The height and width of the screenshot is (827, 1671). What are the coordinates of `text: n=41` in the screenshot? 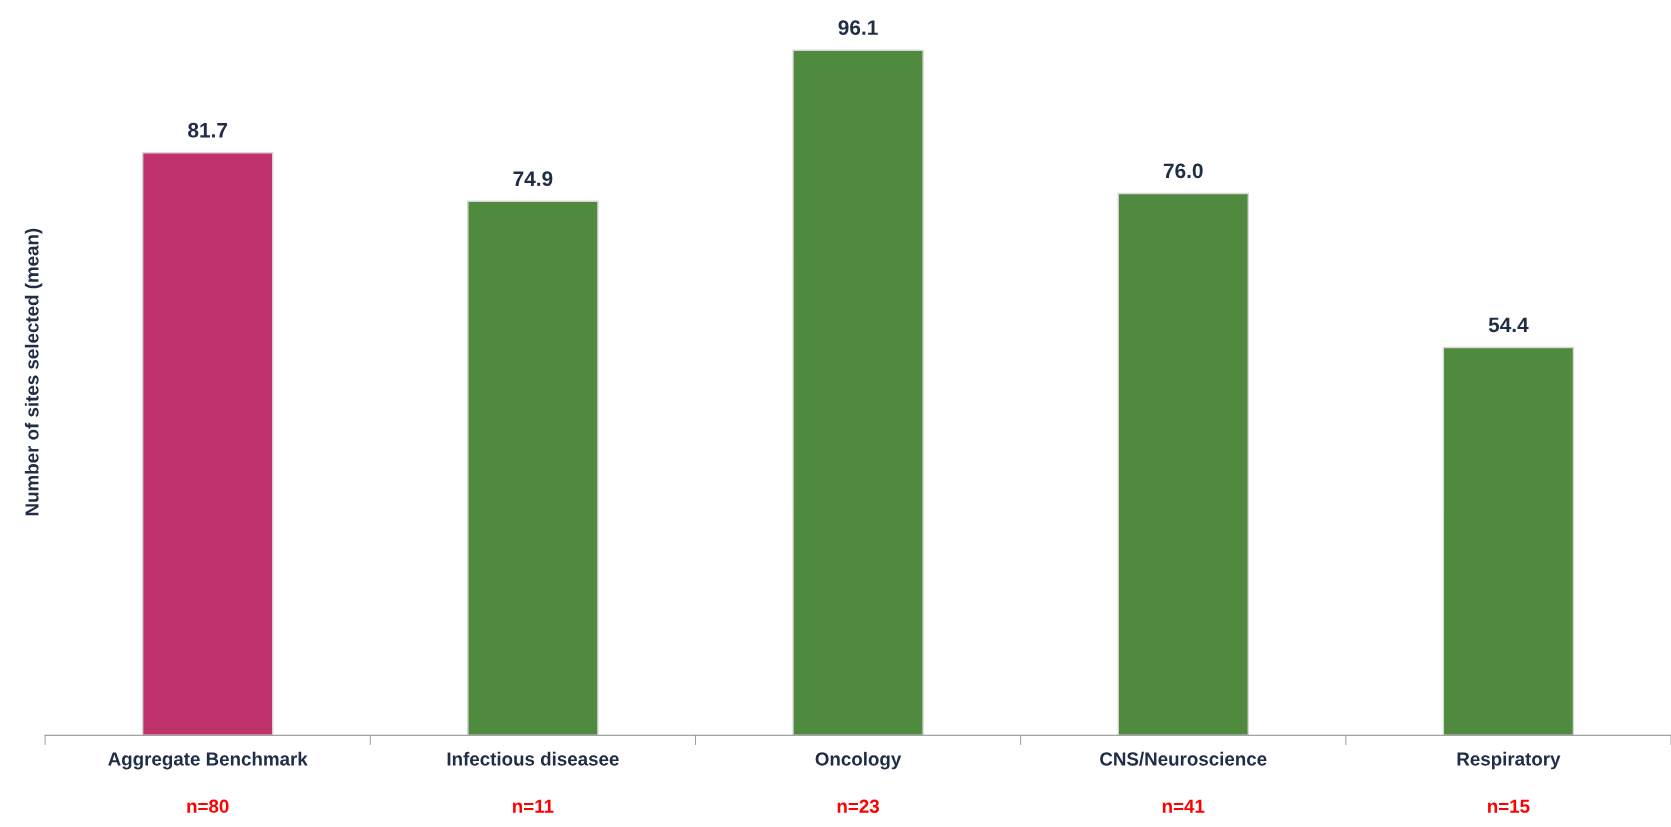 It's located at (1183, 806).